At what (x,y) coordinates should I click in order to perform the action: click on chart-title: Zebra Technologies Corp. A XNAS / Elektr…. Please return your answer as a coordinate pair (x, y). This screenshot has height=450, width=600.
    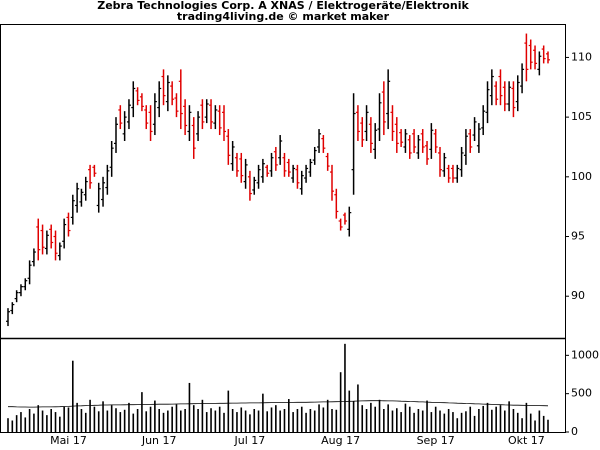
    Looking at the image, I should click on (283, 6).